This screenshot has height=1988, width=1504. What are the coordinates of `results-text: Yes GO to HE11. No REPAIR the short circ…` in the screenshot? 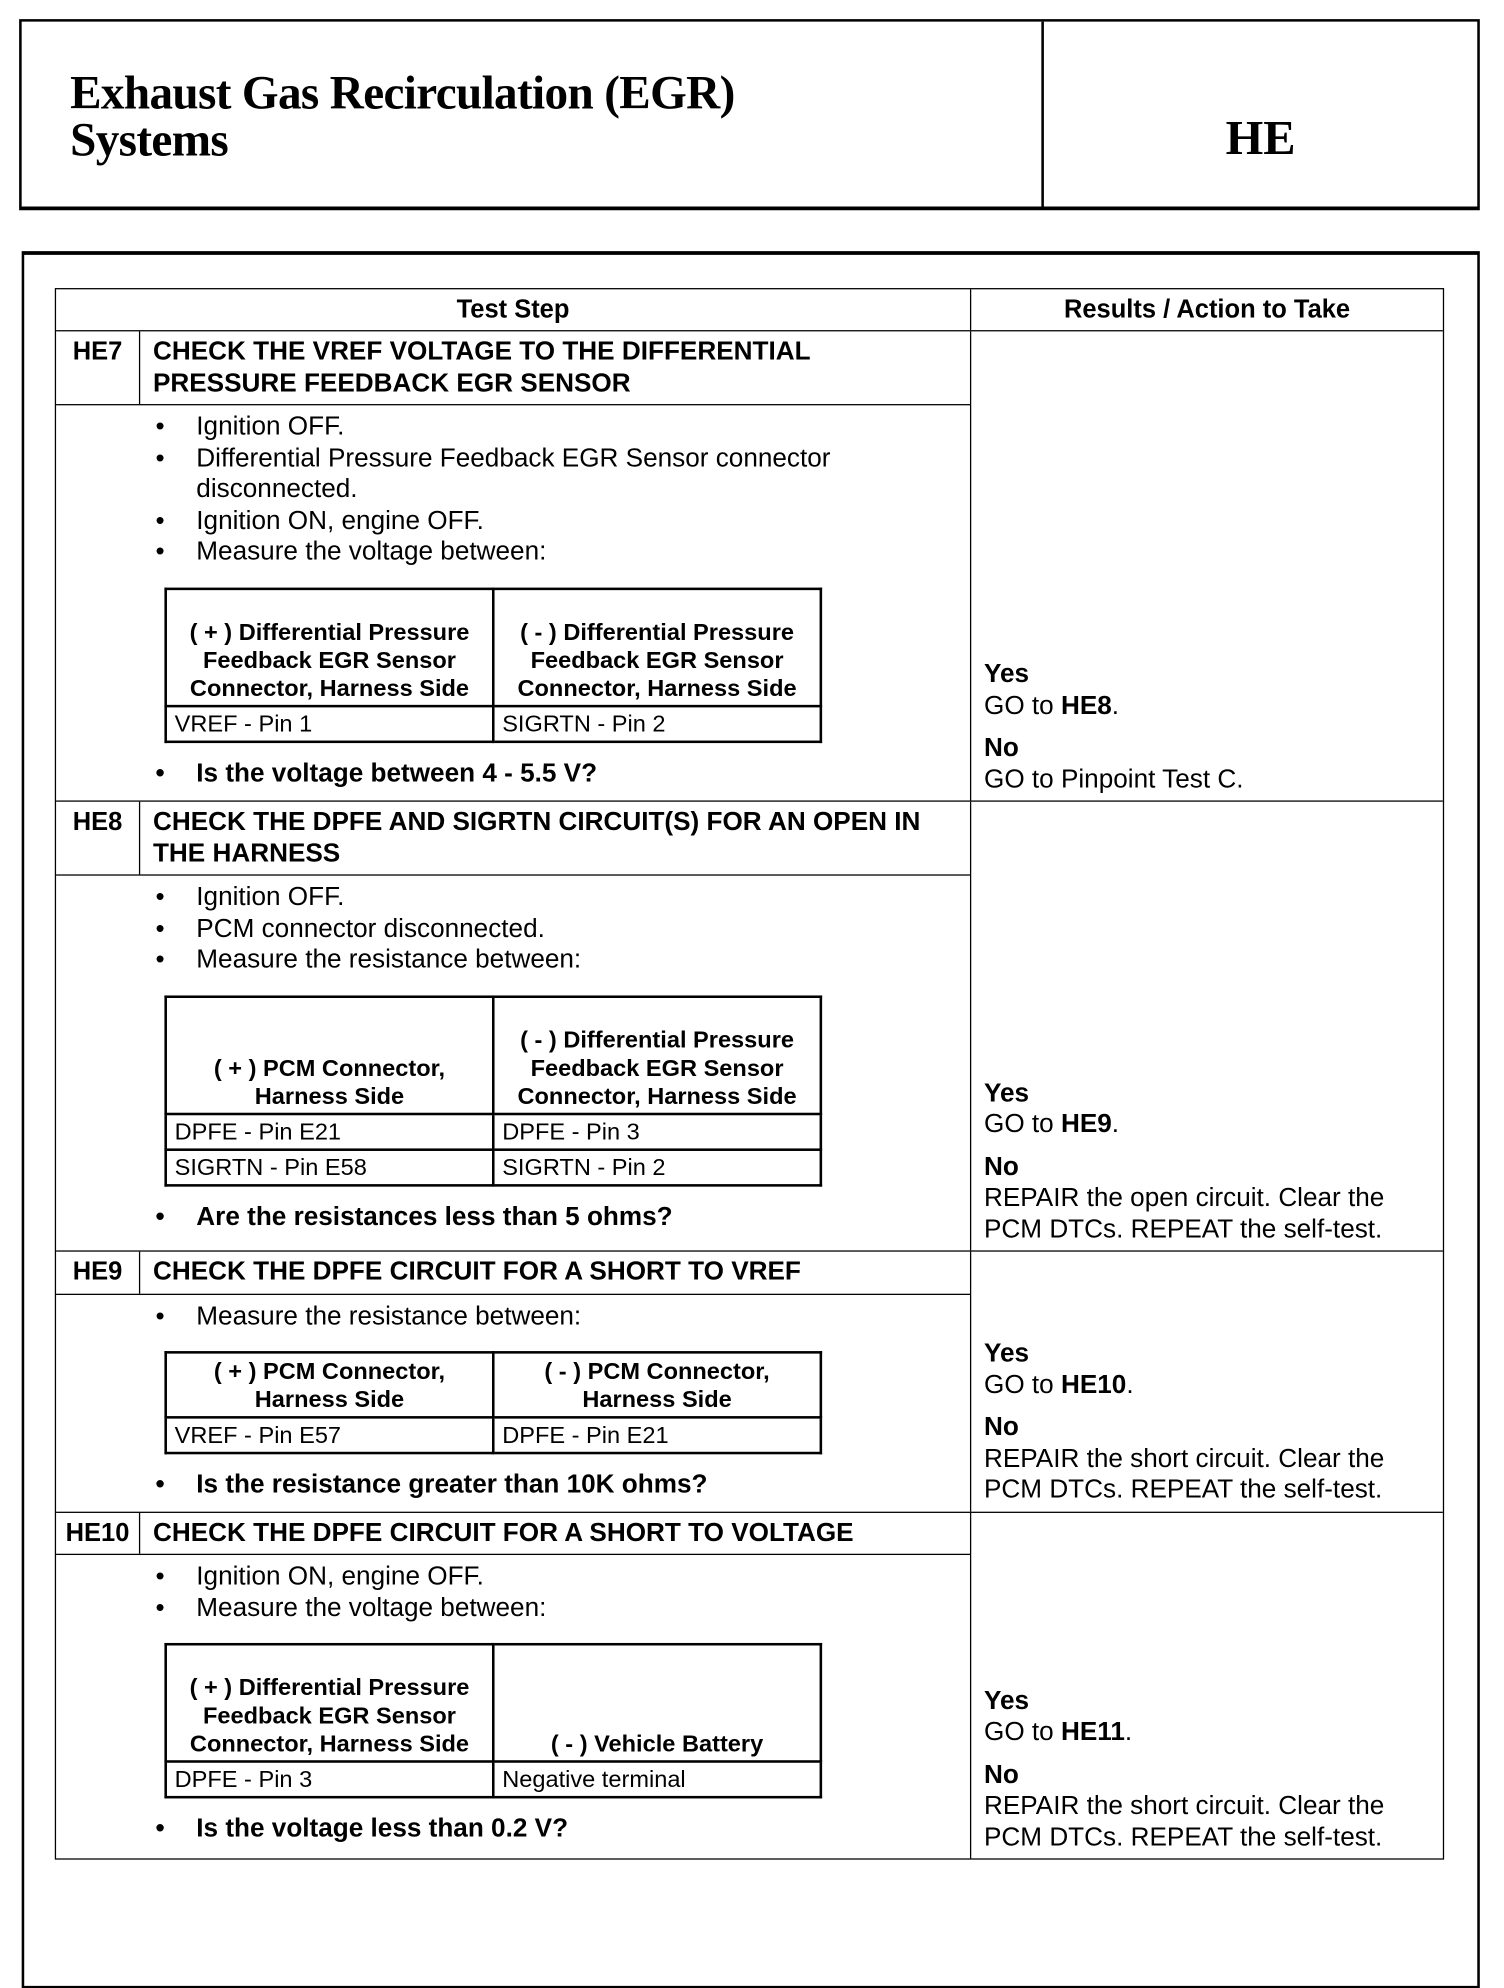 It's located at (1209, 1770).